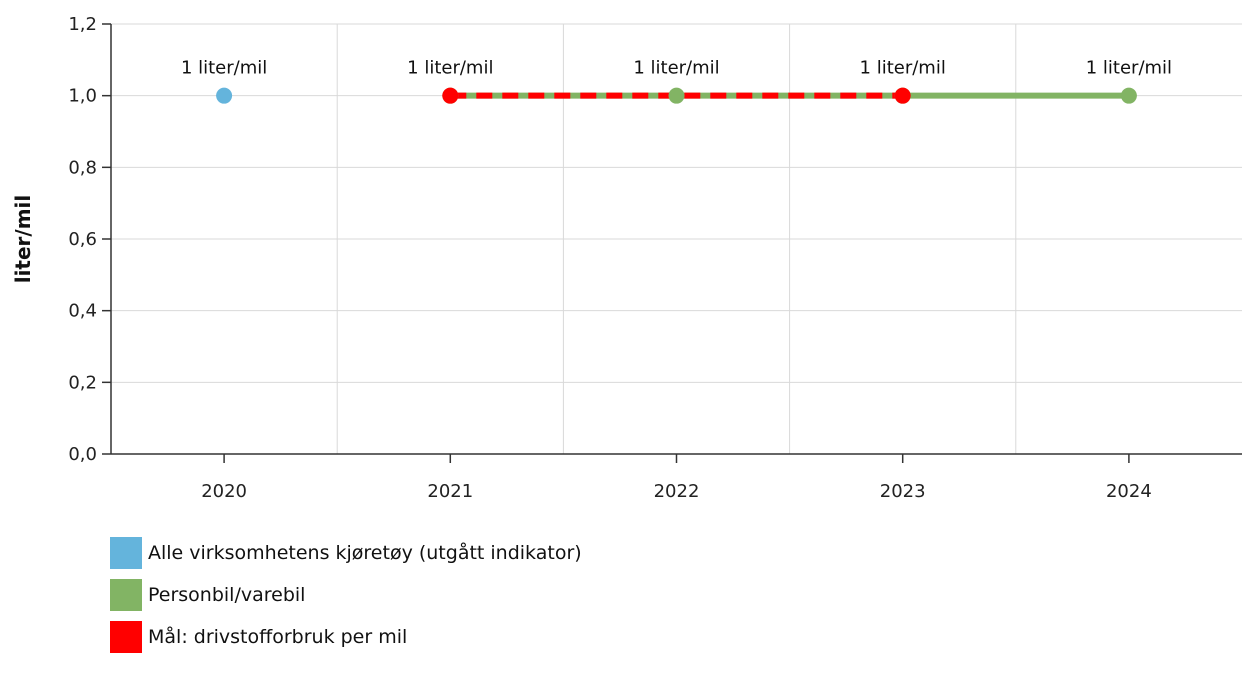 Image resolution: width=1242 pixels, height=673 pixels. I want to click on y-tick-label: 1,0, so click(82, 96).